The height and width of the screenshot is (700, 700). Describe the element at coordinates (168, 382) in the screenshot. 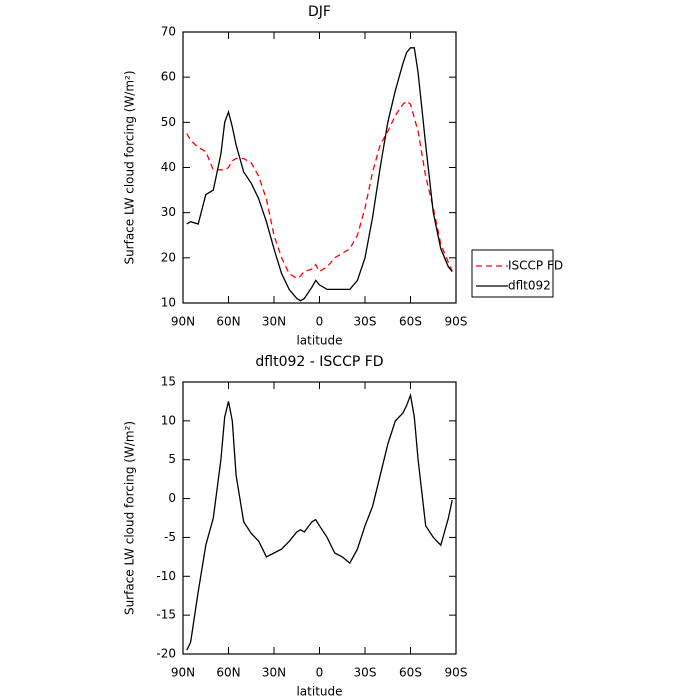

I see `y-tick-label: 15` at that location.